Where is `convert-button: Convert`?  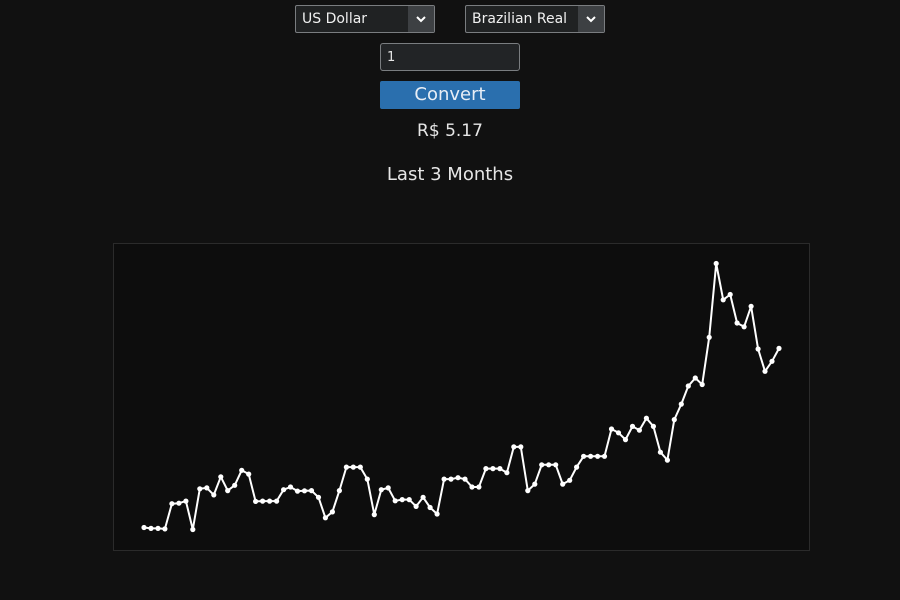 convert-button: Convert is located at coordinates (450, 95).